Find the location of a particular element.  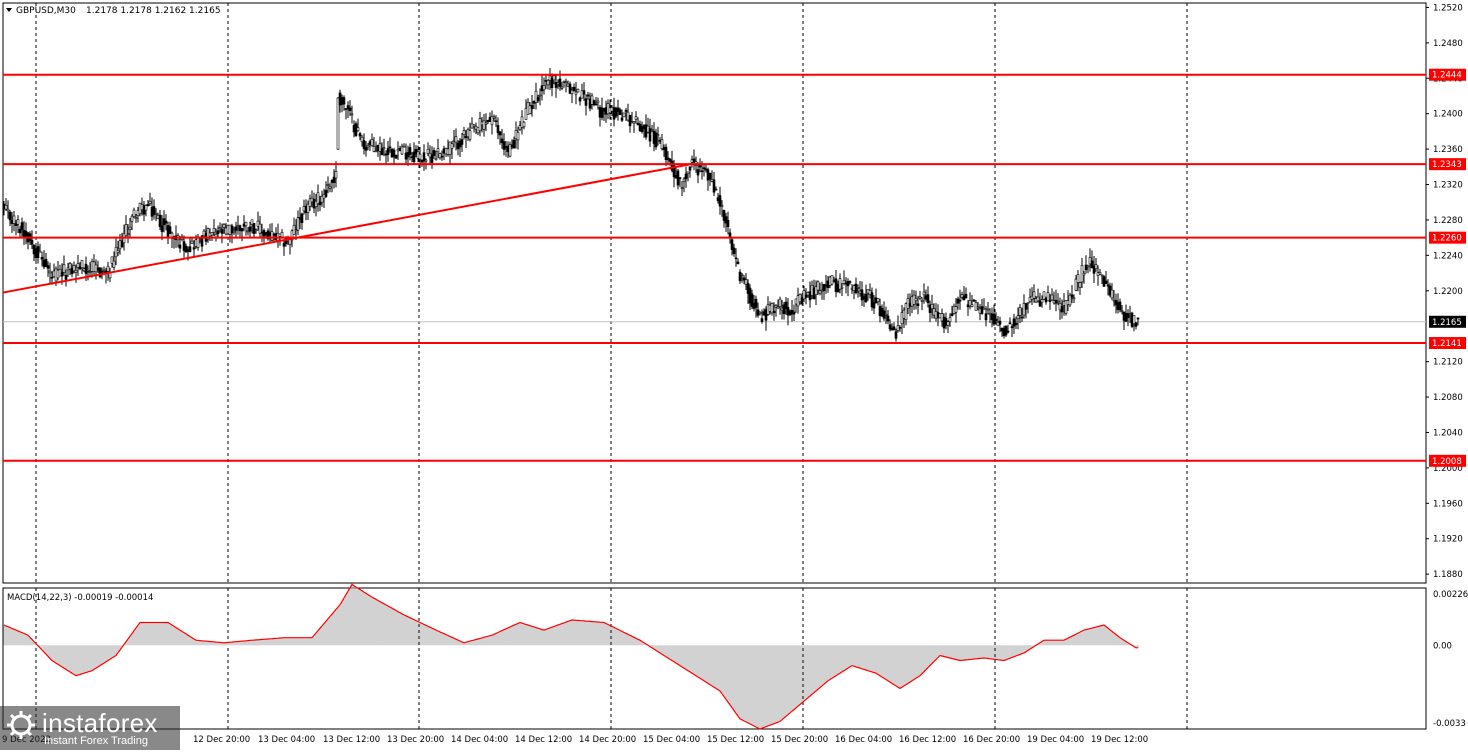

current-price-tag-label: 1.2165 is located at coordinates (1447, 323).